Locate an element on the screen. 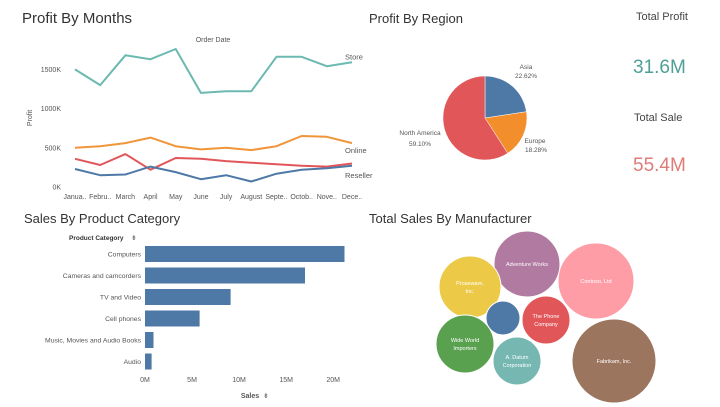 This screenshot has height=407, width=720. bubble-label: Corporation is located at coordinates (517, 366).